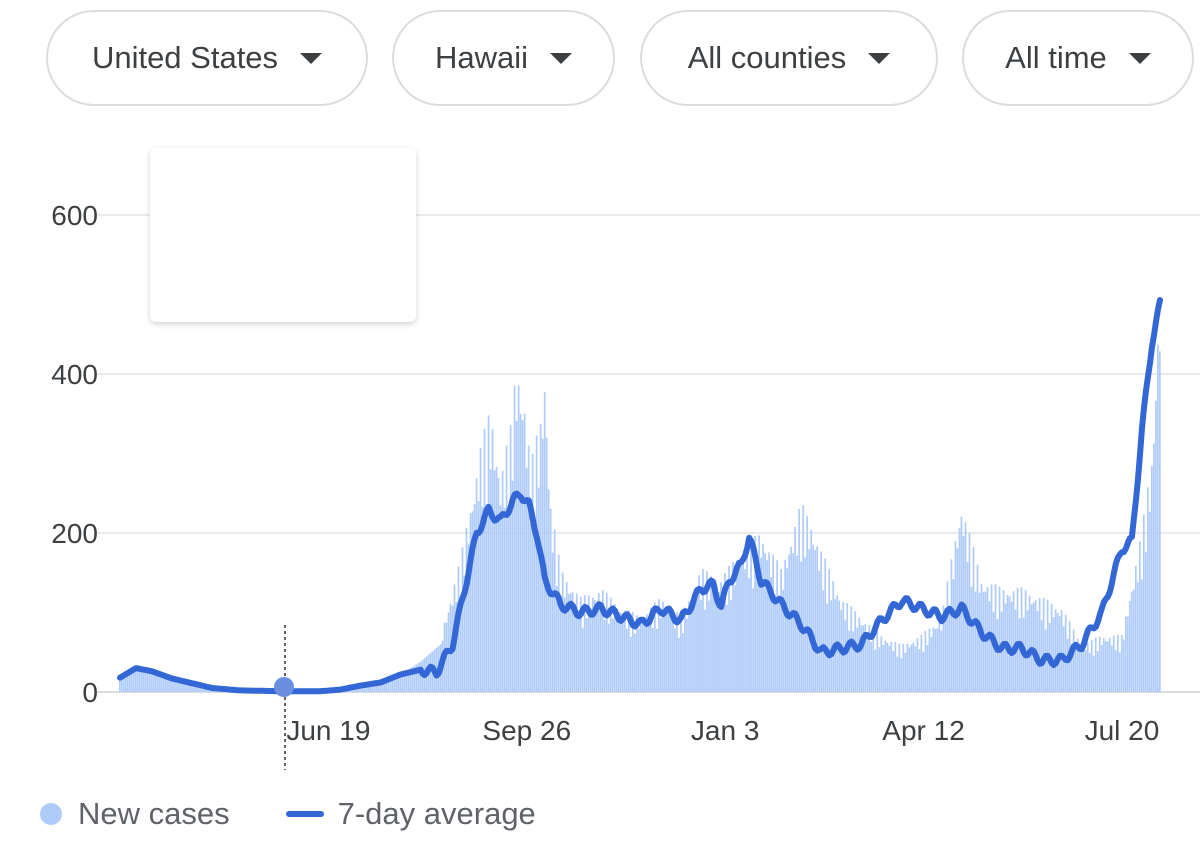 This screenshot has height=851, width=1200. What do you see at coordinates (503, 58) in the screenshot?
I see `state-dropdown: Hawaii` at bounding box center [503, 58].